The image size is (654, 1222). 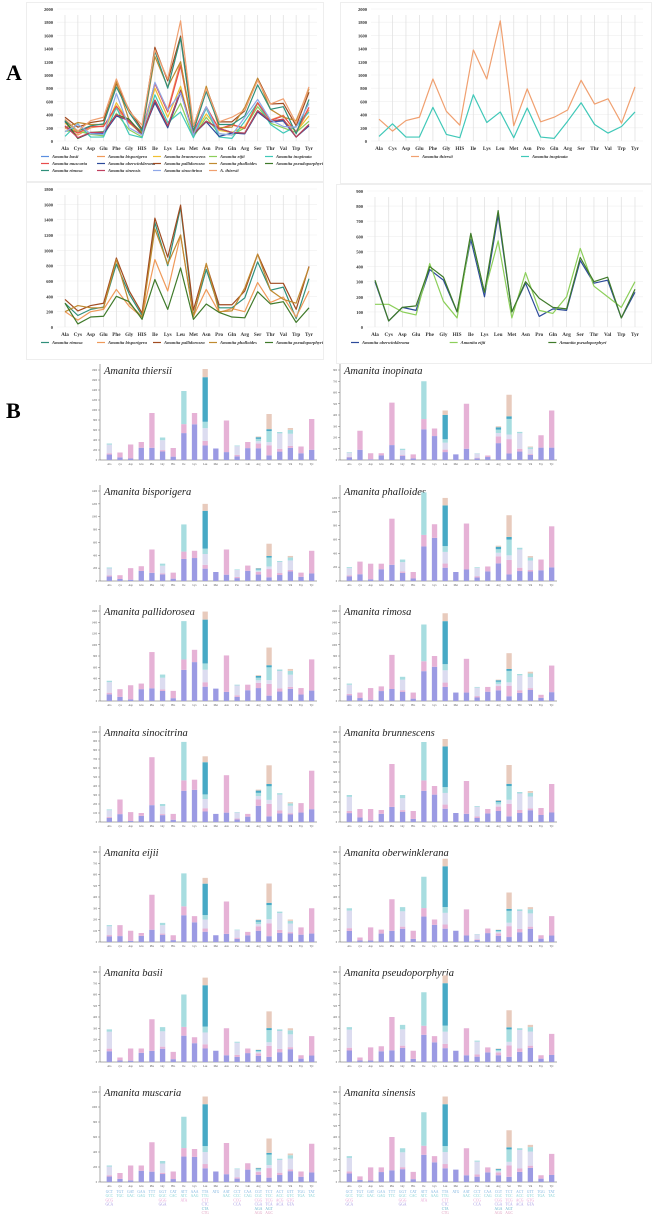 I want to click on codon-label: TCT, so click(x=510, y=1192).